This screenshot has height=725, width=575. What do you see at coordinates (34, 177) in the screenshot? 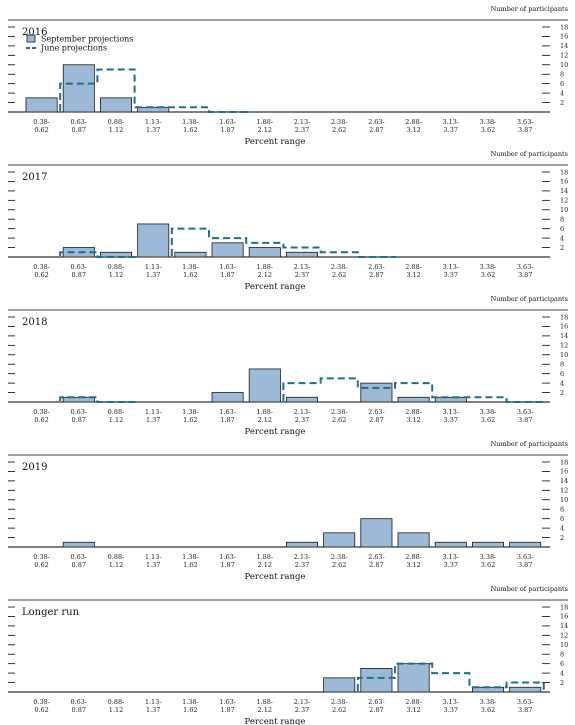
I see `panel-title: 2017` at bounding box center [34, 177].